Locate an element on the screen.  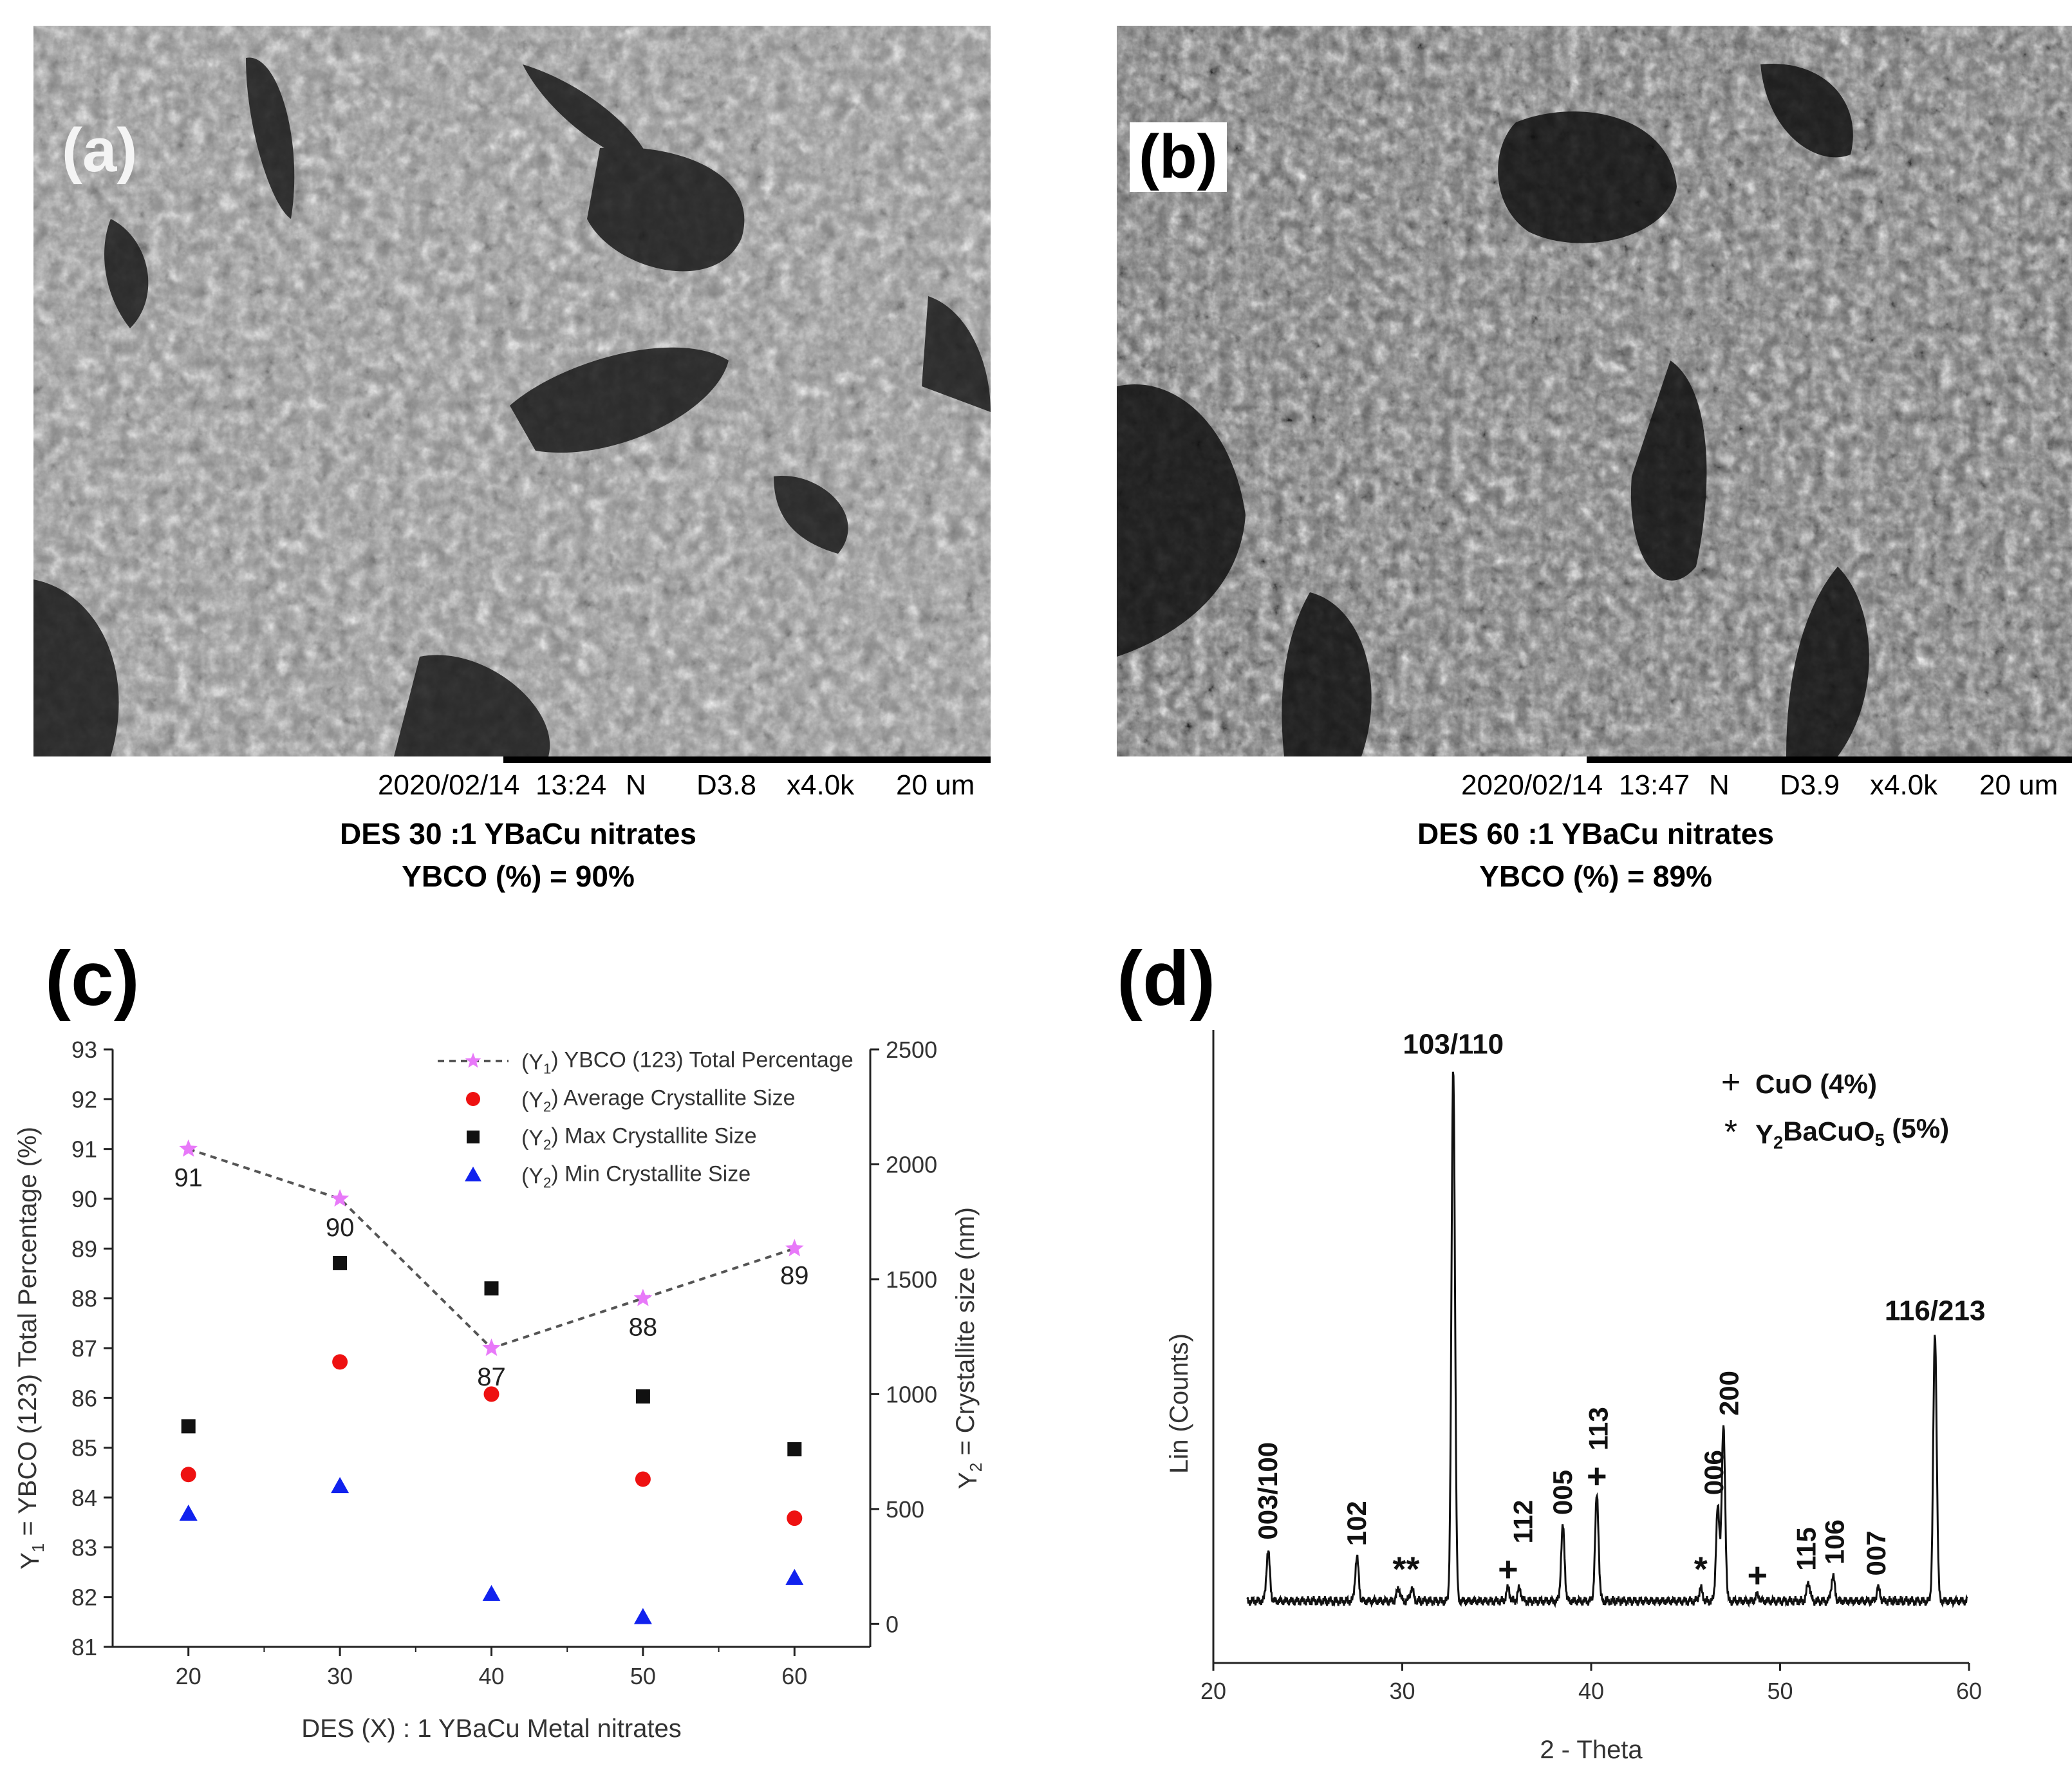
info-time-b: 13:47 is located at coordinates (1654, 785).